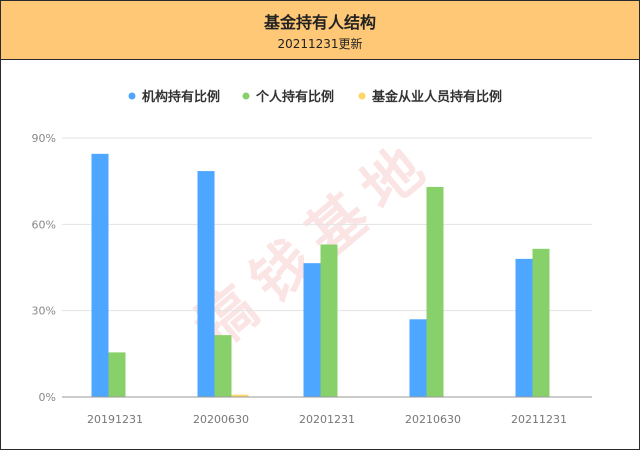 The height and width of the screenshot is (450, 640). What do you see at coordinates (436, 97) in the screenshot?
I see `legend-label: 基金从业人员持有比例` at bounding box center [436, 97].